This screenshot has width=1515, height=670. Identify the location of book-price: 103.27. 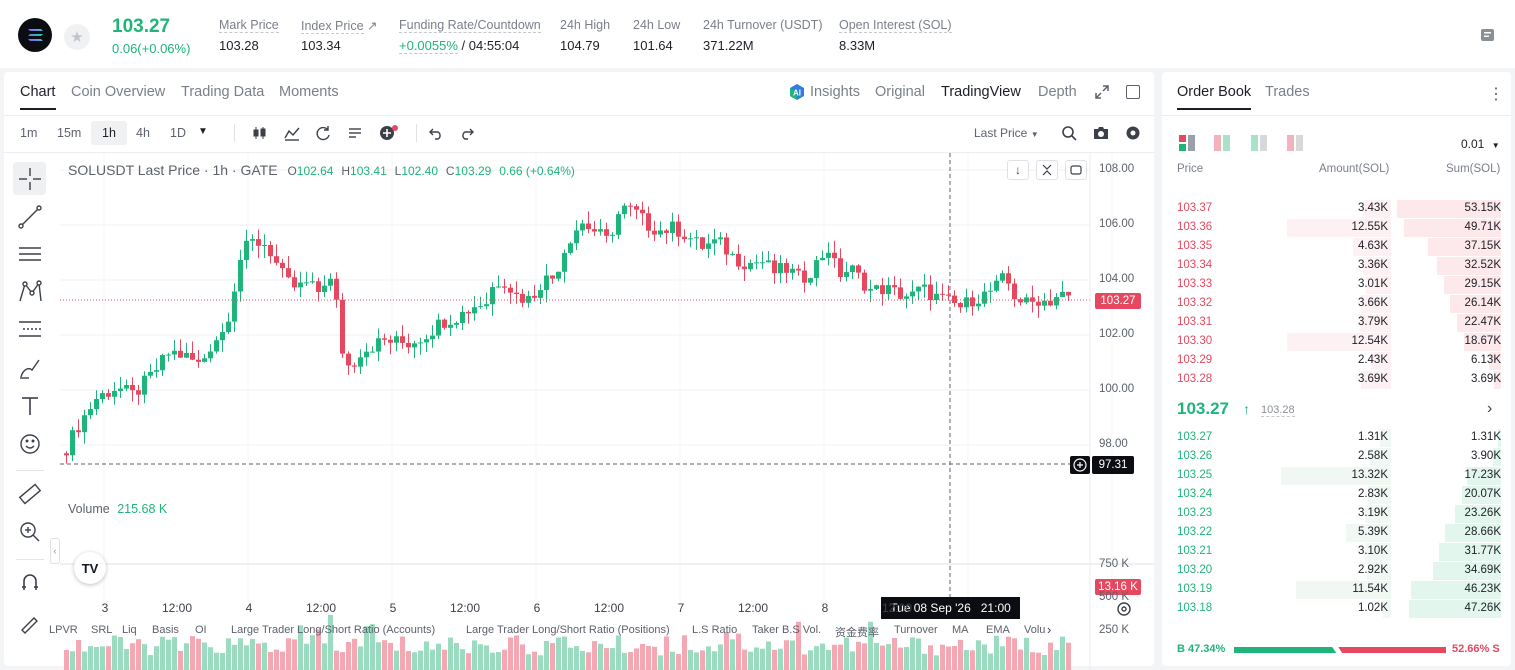
(1195, 437).